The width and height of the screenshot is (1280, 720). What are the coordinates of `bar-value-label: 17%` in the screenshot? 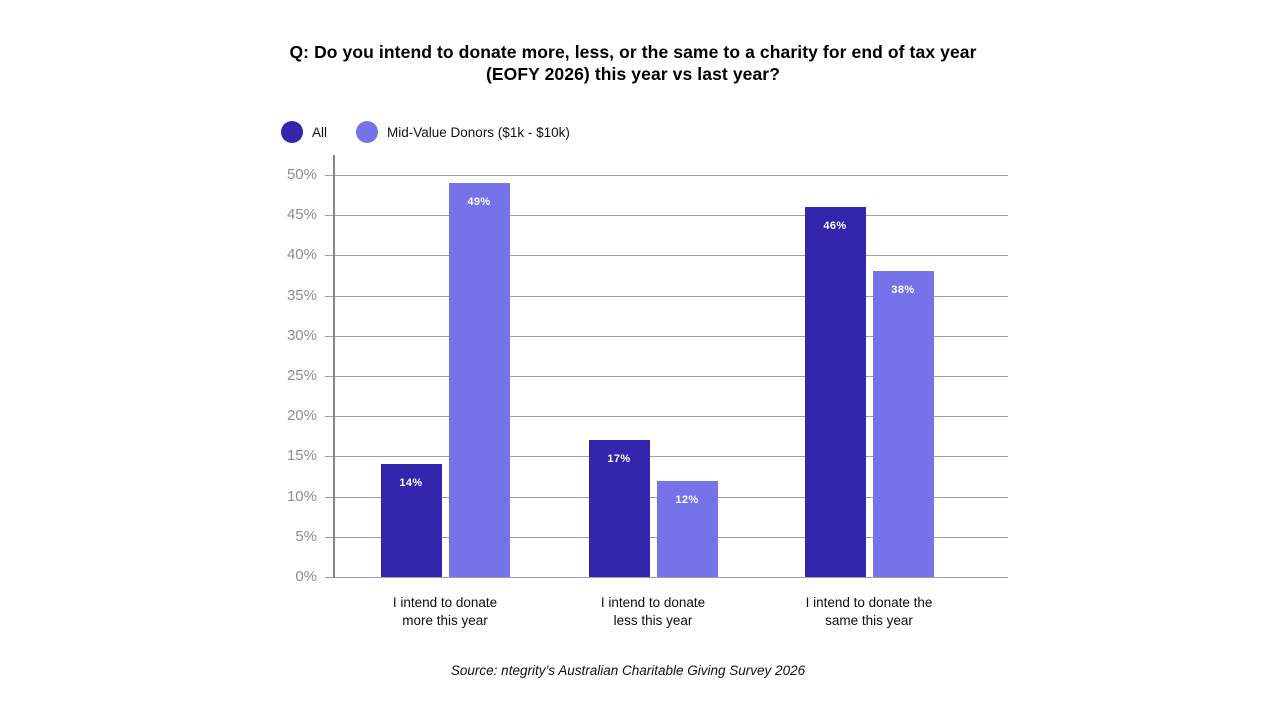 It's located at (619, 459).